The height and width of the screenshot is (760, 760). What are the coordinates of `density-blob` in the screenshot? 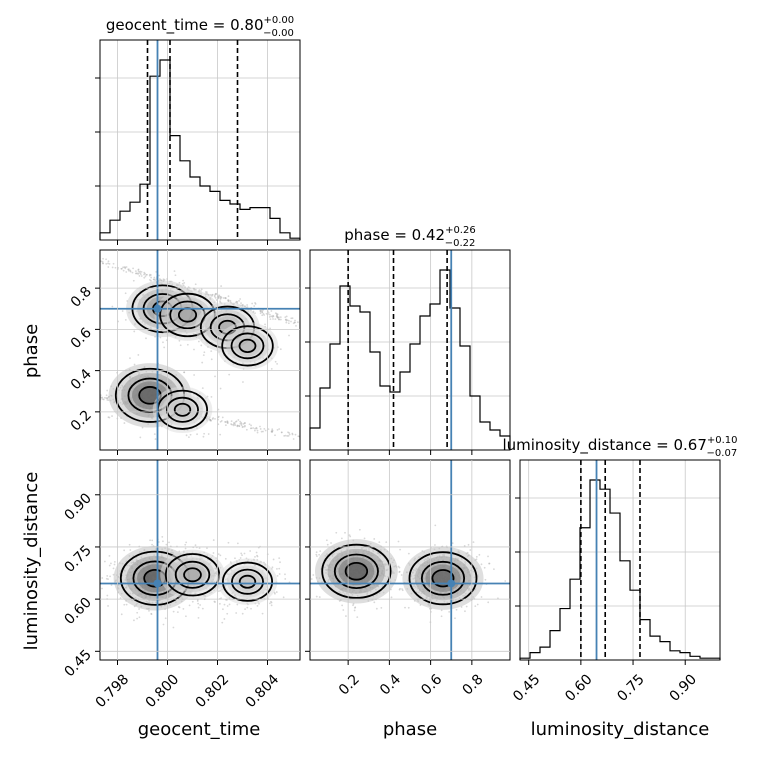 It's located at (247, 582).